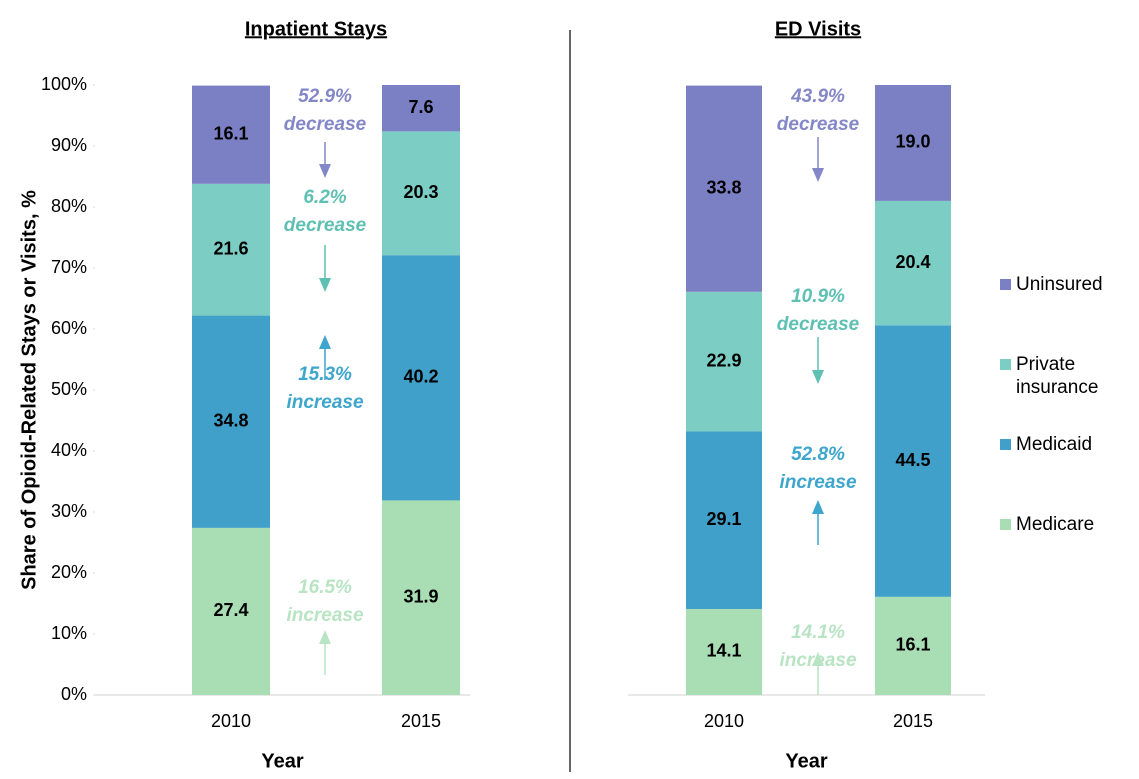 Image resolution: width=1139 pixels, height=779 pixels. I want to click on value-label: 40.2, so click(420, 377).